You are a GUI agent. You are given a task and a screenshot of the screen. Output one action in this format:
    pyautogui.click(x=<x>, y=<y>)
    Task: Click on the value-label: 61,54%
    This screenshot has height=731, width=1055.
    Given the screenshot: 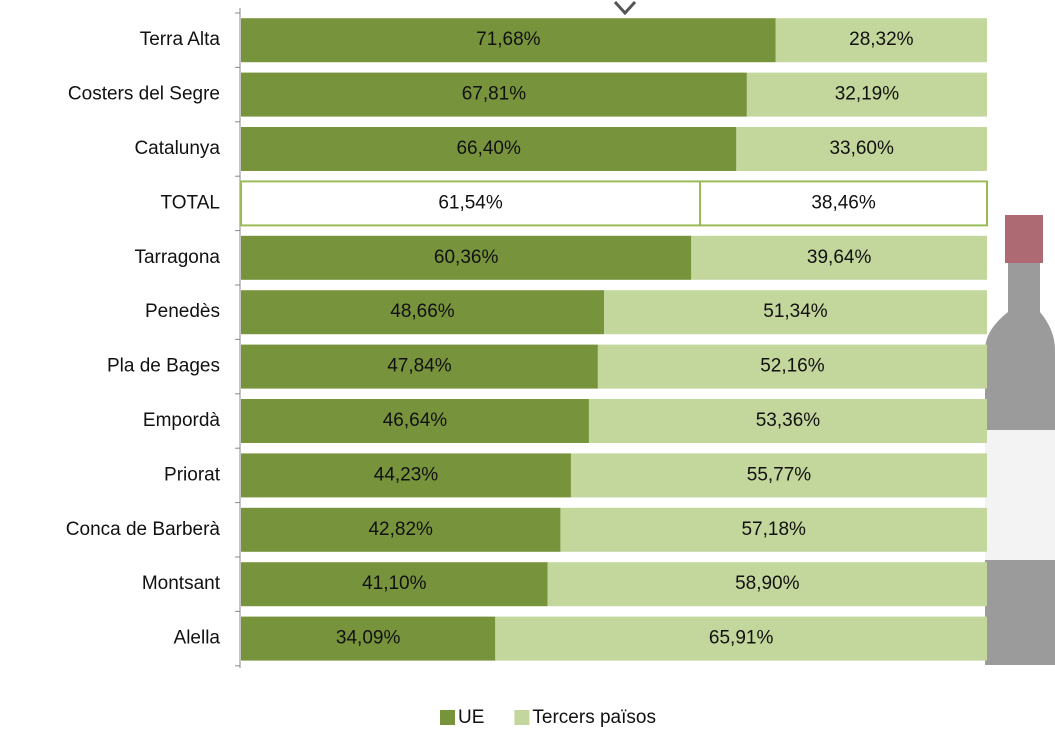 What is the action you would take?
    pyautogui.click(x=470, y=202)
    